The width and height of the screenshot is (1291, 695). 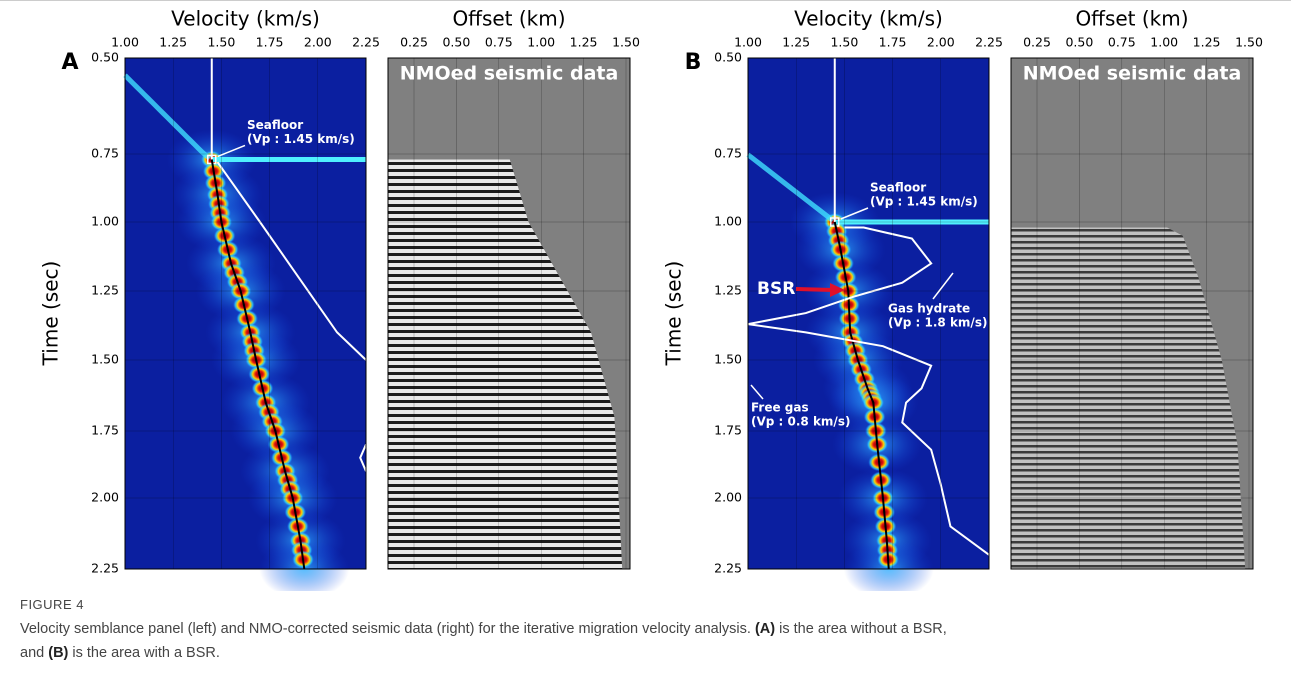 What do you see at coordinates (144, 653) in the screenshot?
I see `caption-text: is the area with a BSR.` at bounding box center [144, 653].